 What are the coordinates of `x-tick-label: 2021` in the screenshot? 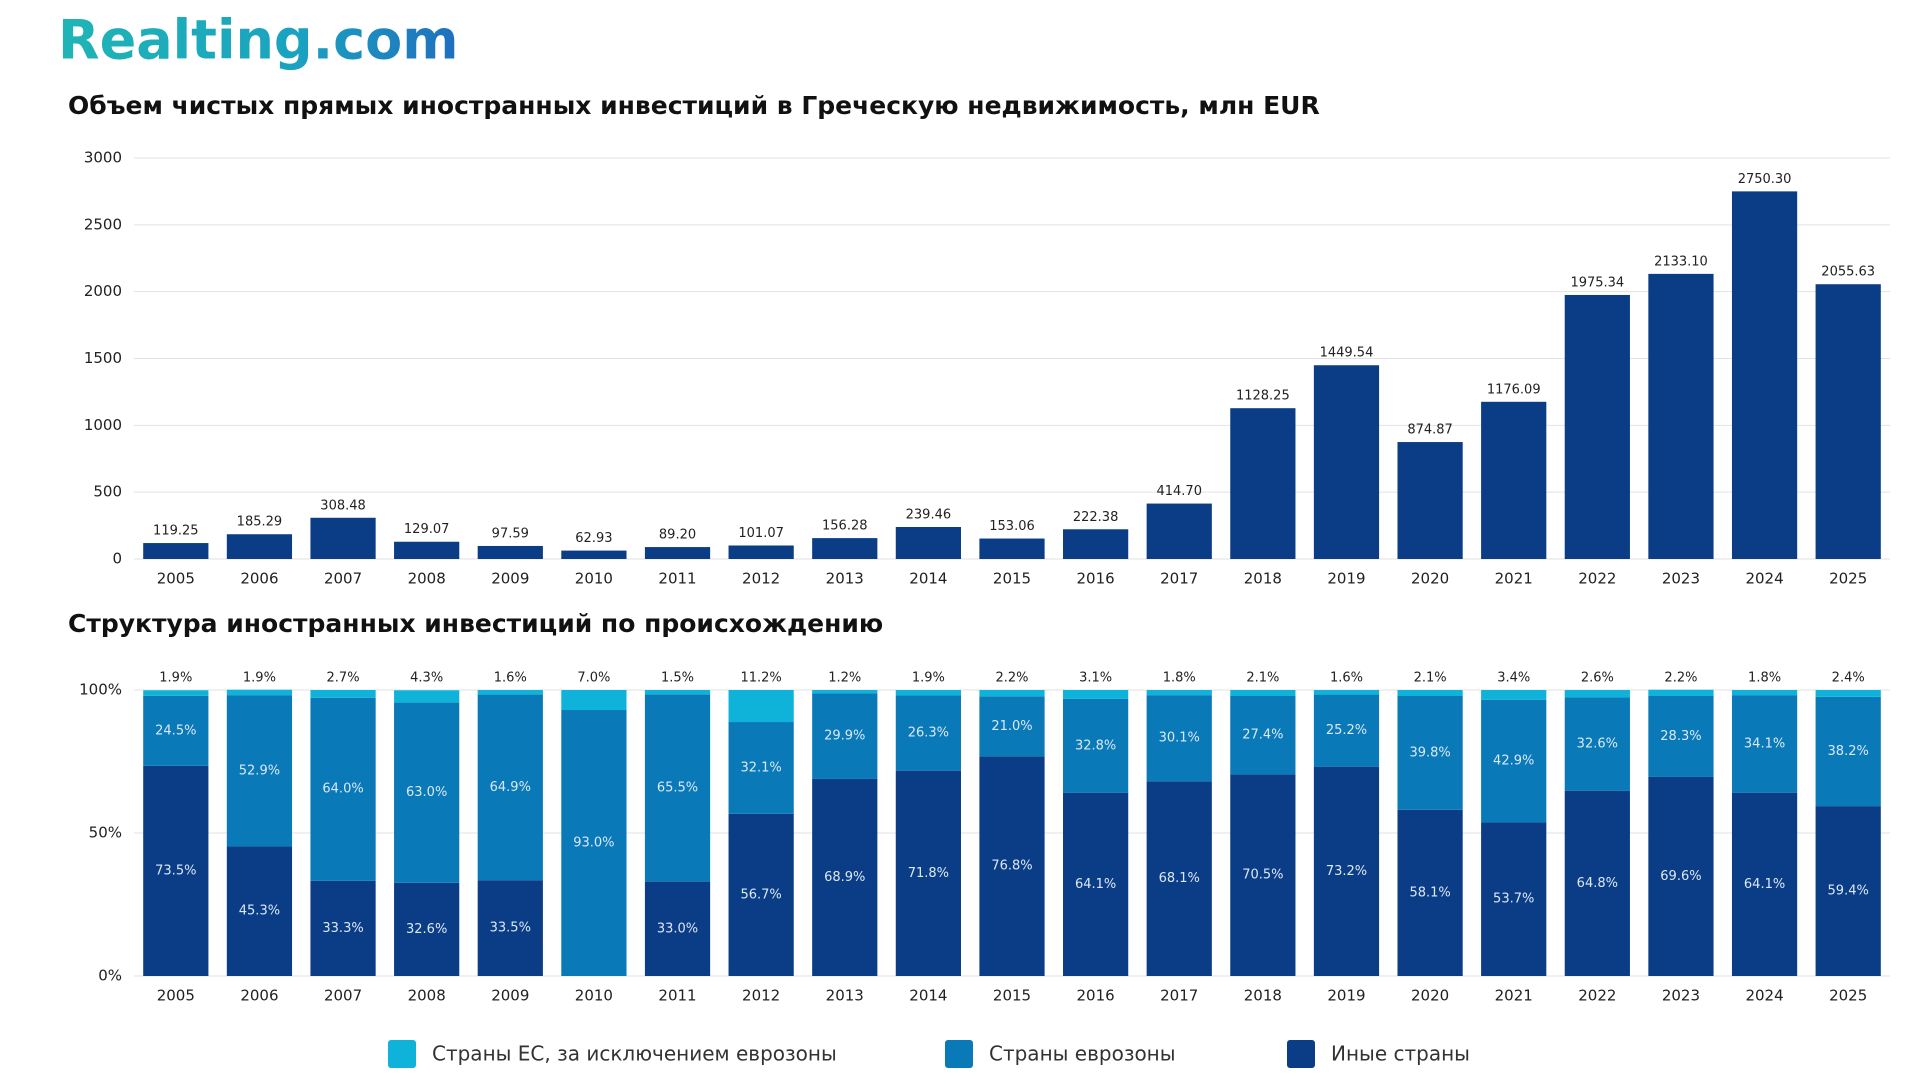 It's located at (1514, 996).